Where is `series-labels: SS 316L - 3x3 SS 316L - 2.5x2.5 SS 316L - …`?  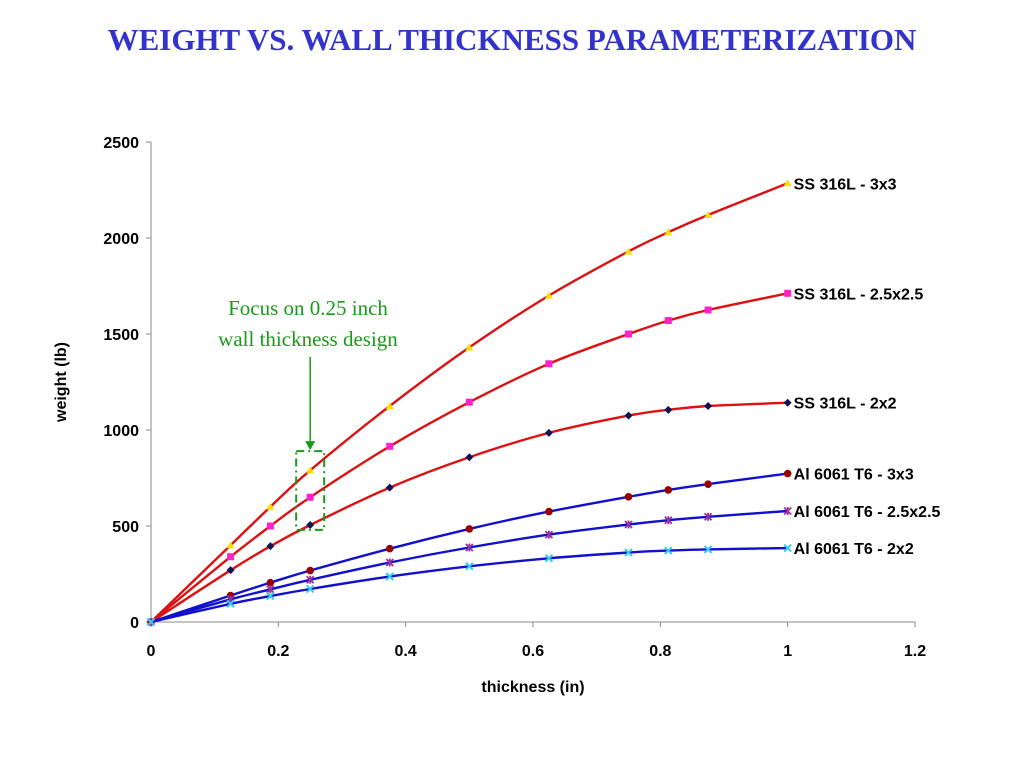
series-labels: SS 316L - 3x3 SS 316L - 2.5x2.5 SS 316L - … is located at coordinates (867, 367).